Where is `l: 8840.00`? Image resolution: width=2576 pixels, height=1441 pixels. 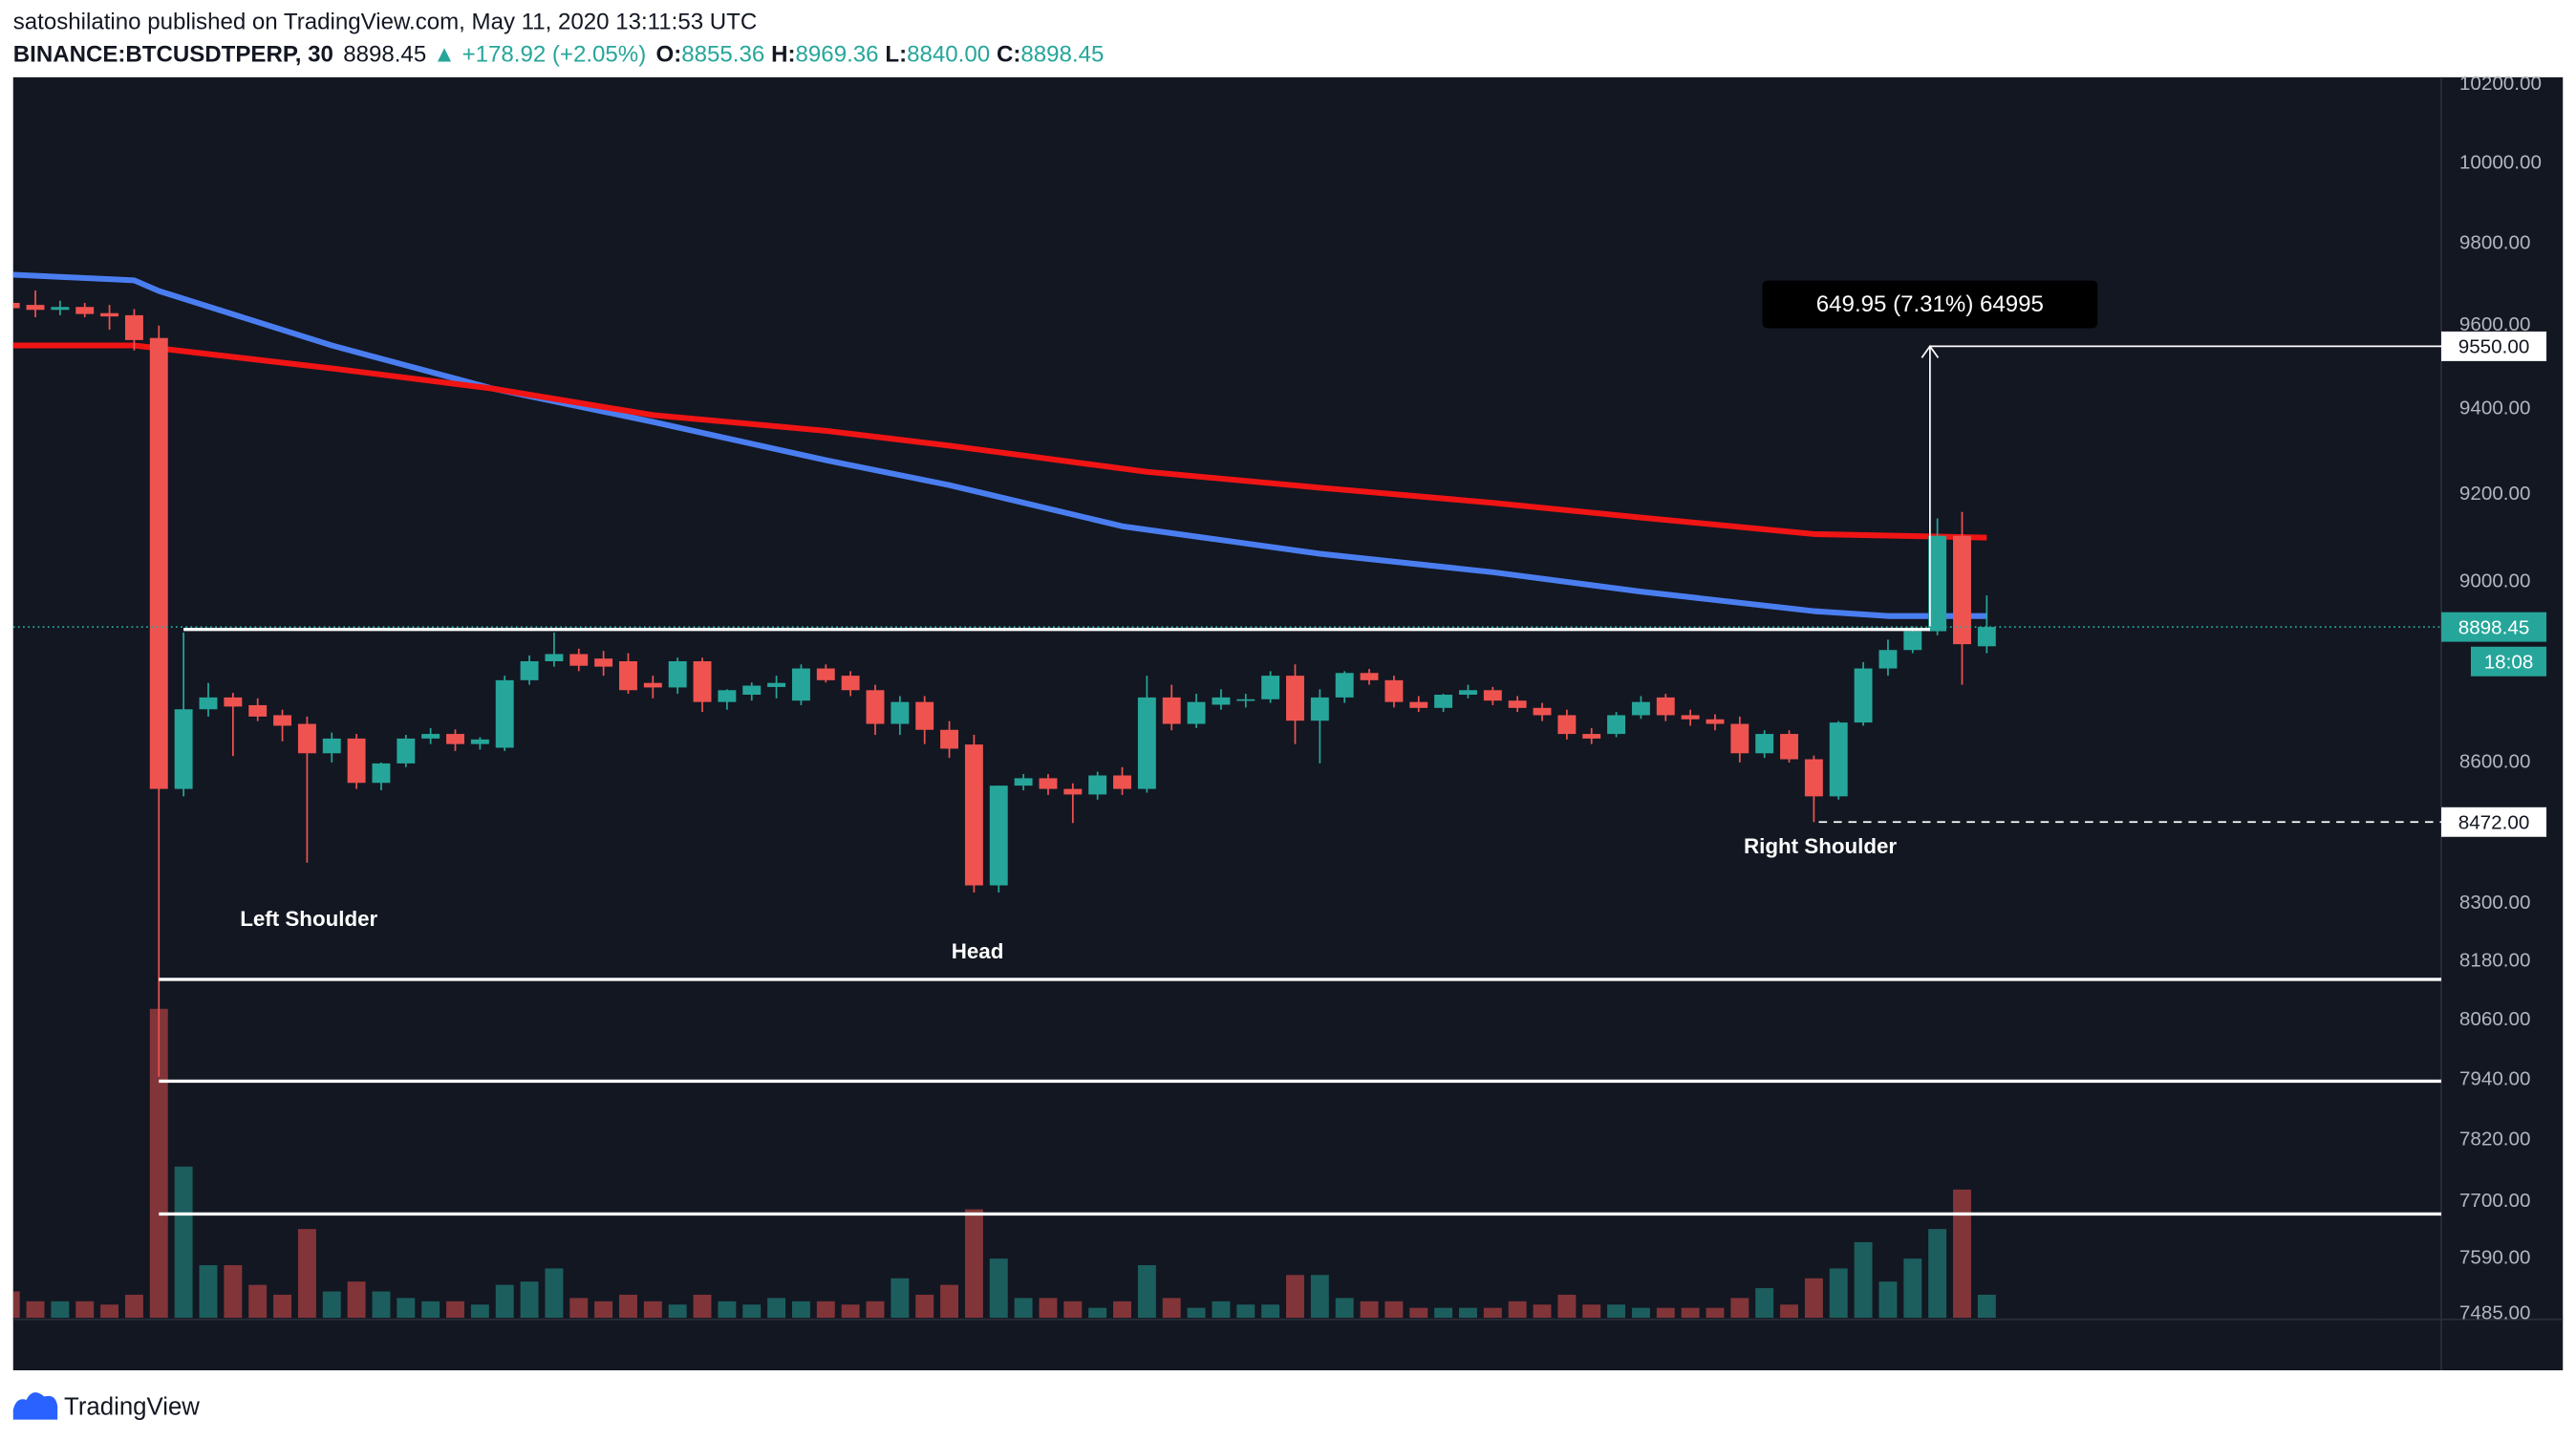 l: 8840.00 is located at coordinates (948, 55).